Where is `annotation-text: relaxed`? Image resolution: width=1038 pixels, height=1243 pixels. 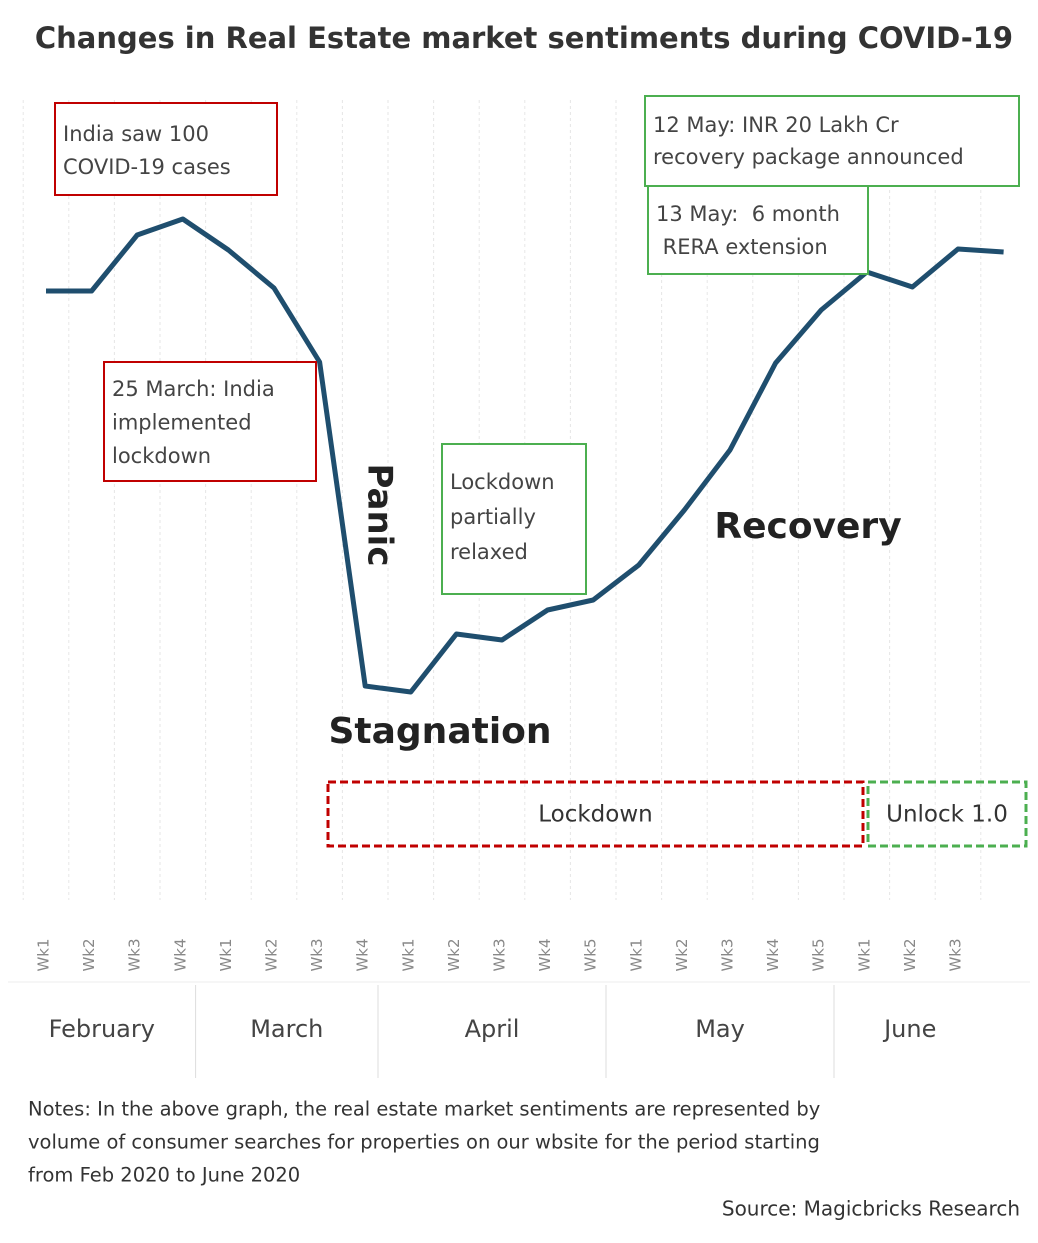 annotation-text: relaxed is located at coordinates (489, 552).